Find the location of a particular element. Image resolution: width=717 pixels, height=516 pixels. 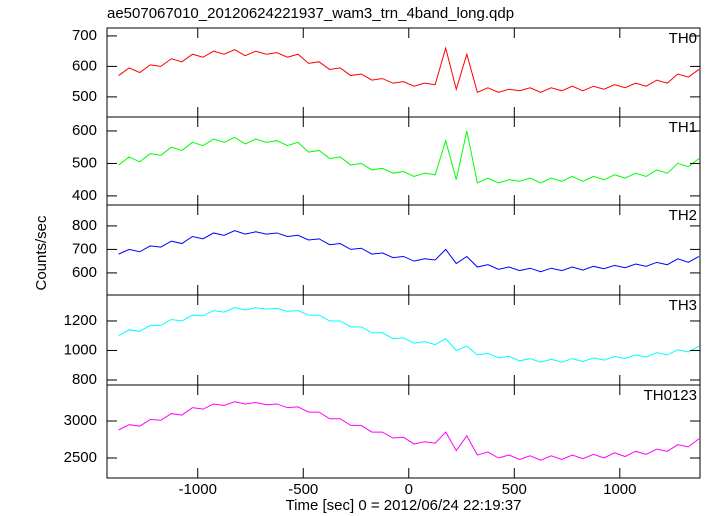

y-tick-label: 1000 is located at coordinates (80, 349).